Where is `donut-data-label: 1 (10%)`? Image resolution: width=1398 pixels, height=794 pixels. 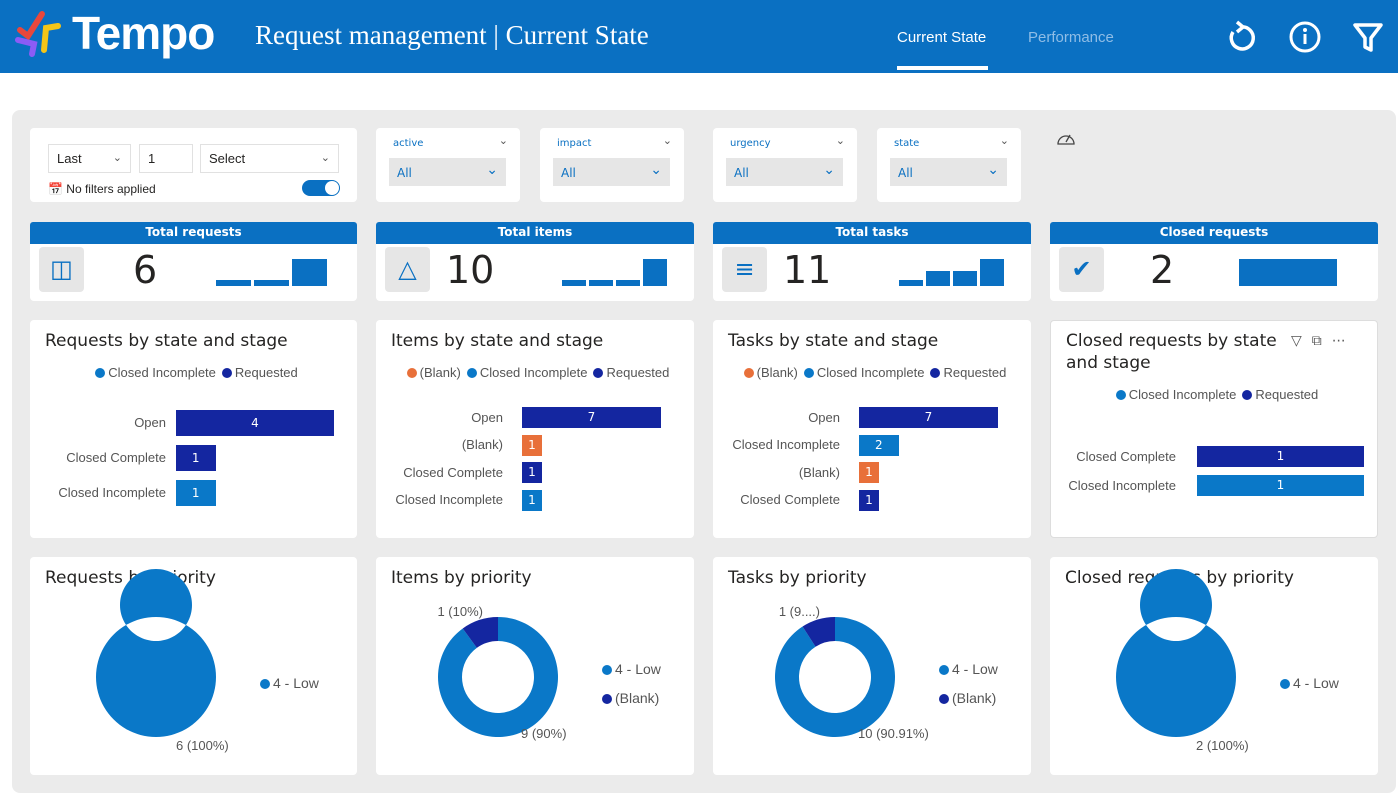 donut-data-label: 1 (10%) is located at coordinates (460, 611).